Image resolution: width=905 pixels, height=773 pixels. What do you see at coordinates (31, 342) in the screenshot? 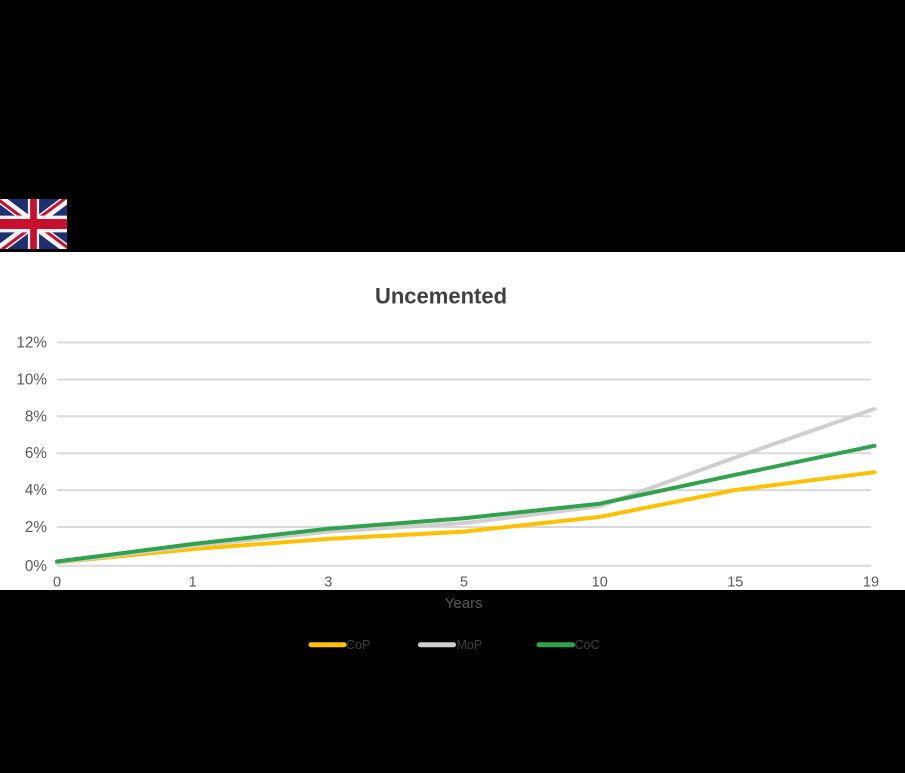
I see `svg-text: 12%` at bounding box center [31, 342].